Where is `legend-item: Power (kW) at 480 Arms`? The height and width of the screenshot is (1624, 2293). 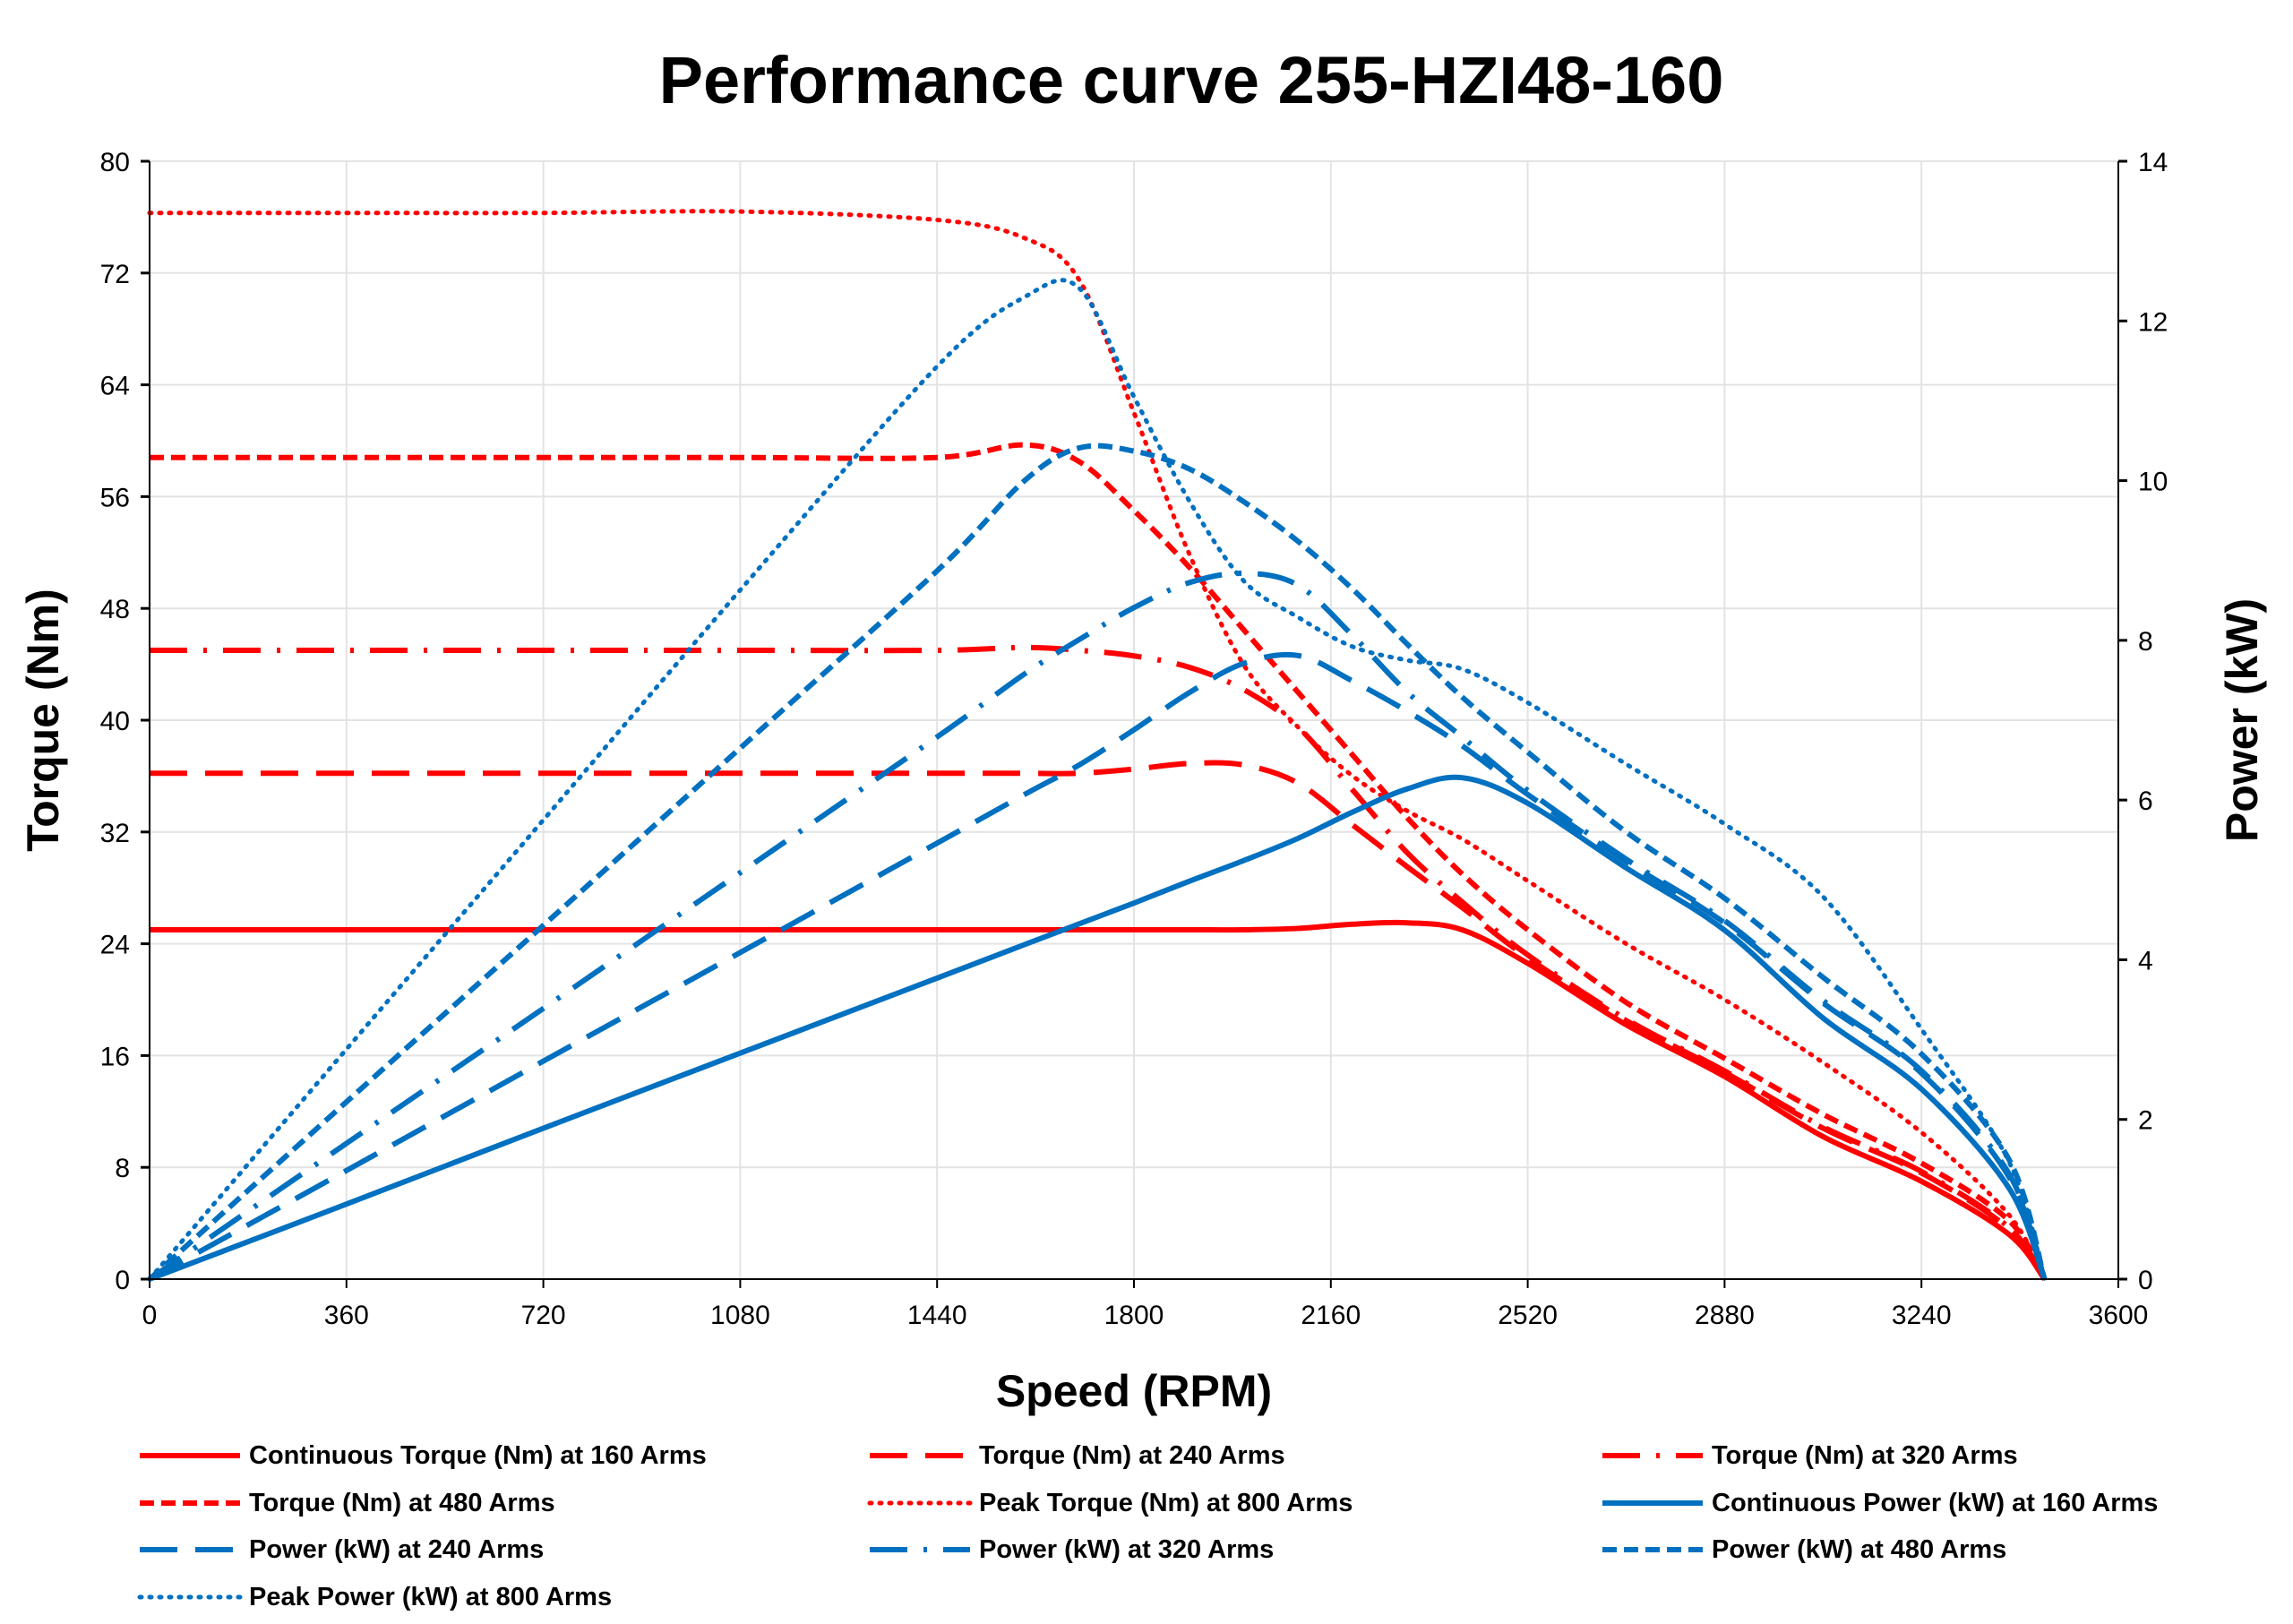
legend-item: Power (kW) at 480 Arms is located at coordinates (1804, 1549).